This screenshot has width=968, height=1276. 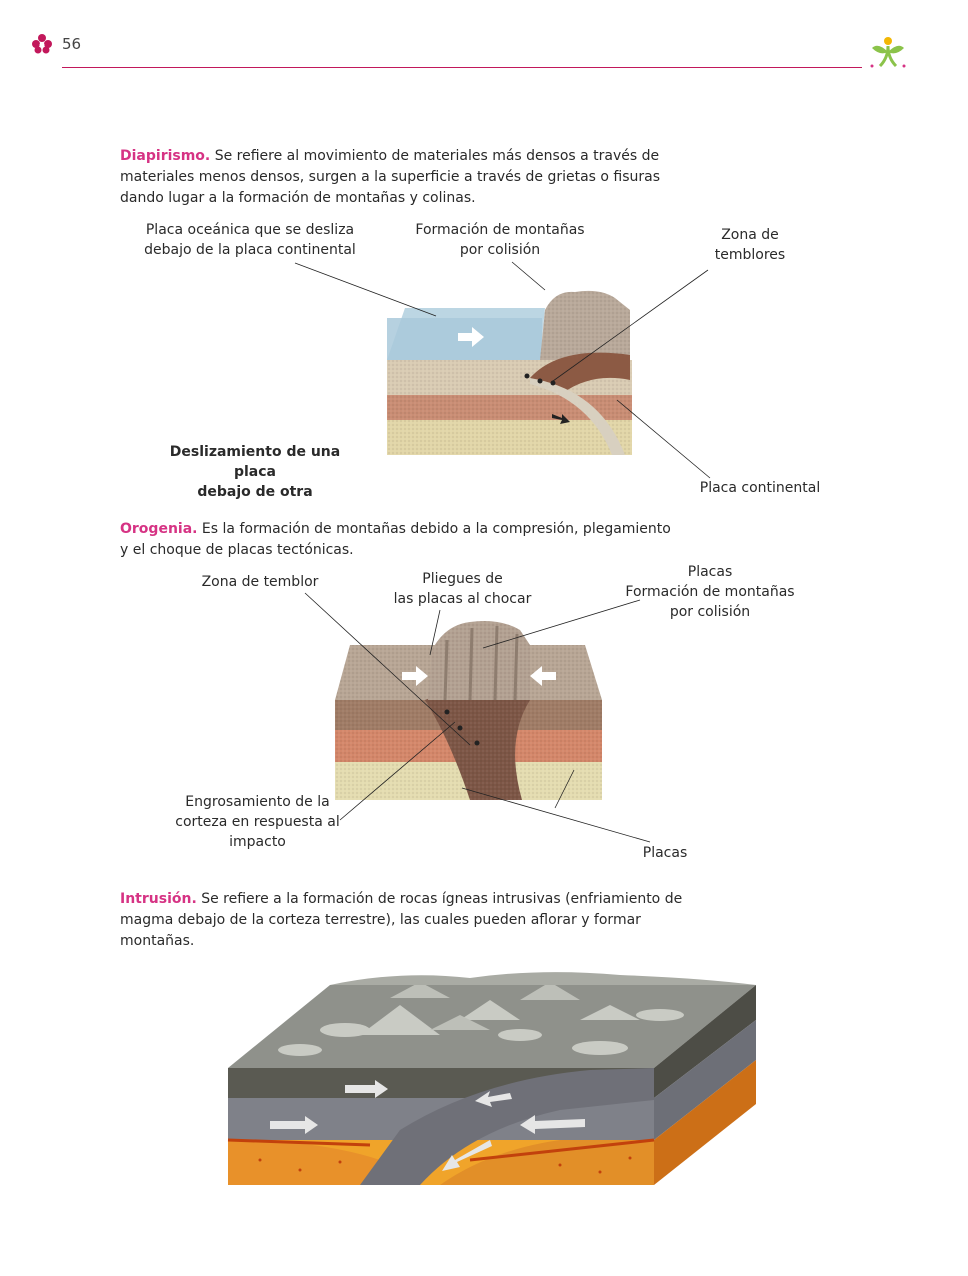 What do you see at coordinates (72, 44) in the screenshot?
I see `page-number: 56` at bounding box center [72, 44].